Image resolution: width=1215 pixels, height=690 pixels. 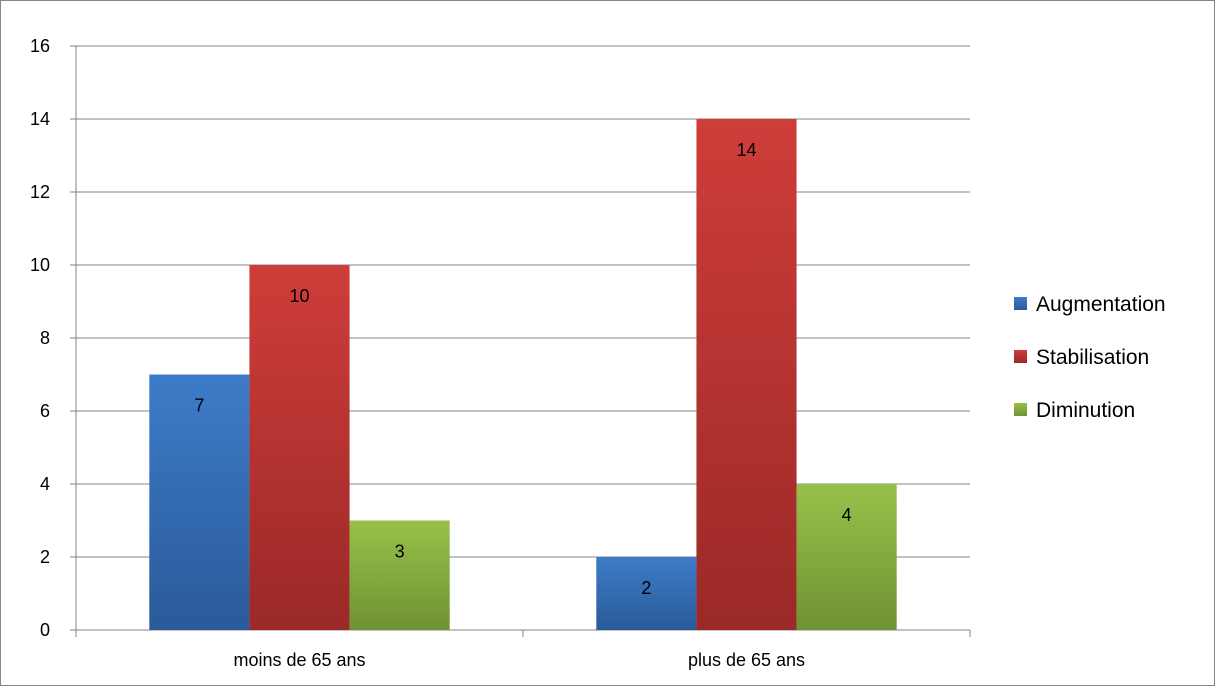 What do you see at coordinates (400, 552) in the screenshot?
I see `data-label: 3` at bounding box center [400, 552].